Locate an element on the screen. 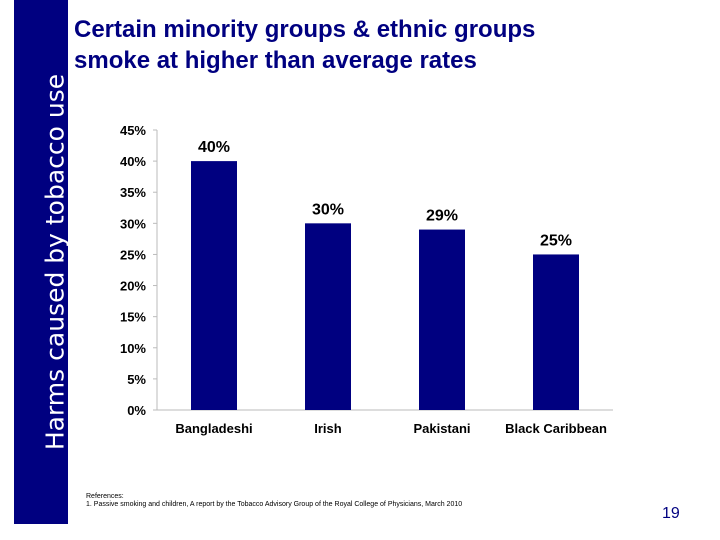  y-tick-label: 5% is located at coordinates (136, 379).